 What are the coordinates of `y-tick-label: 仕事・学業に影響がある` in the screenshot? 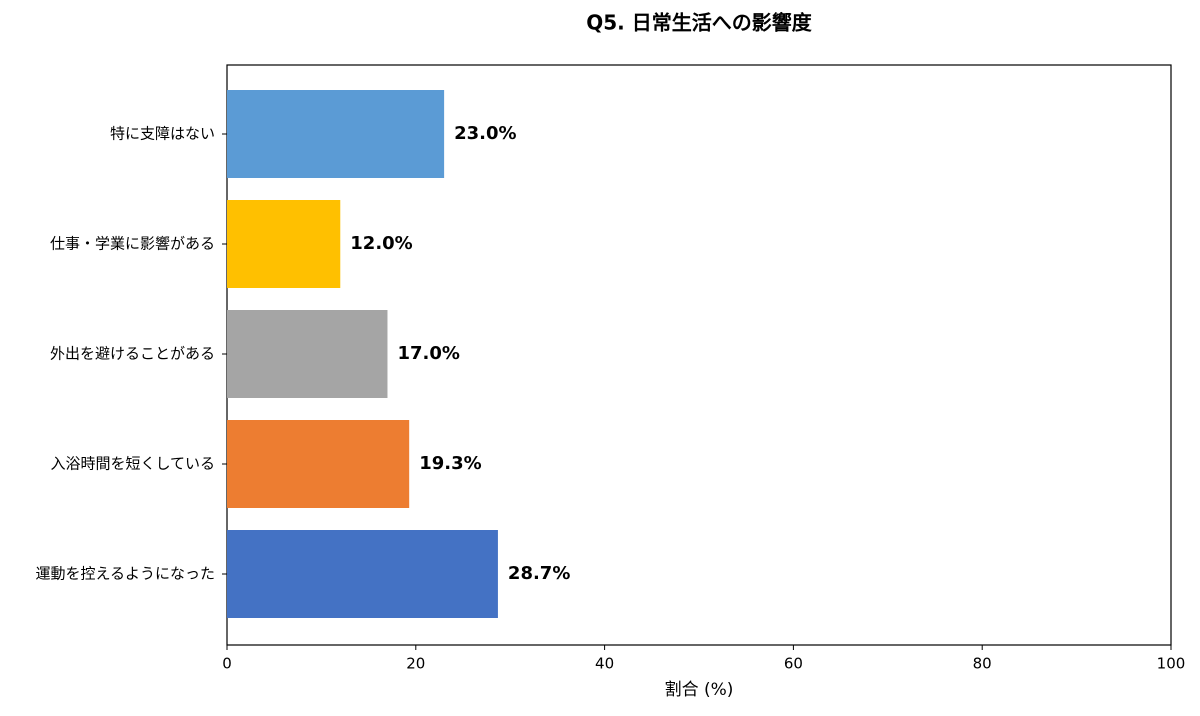 It's located at (132, 244).